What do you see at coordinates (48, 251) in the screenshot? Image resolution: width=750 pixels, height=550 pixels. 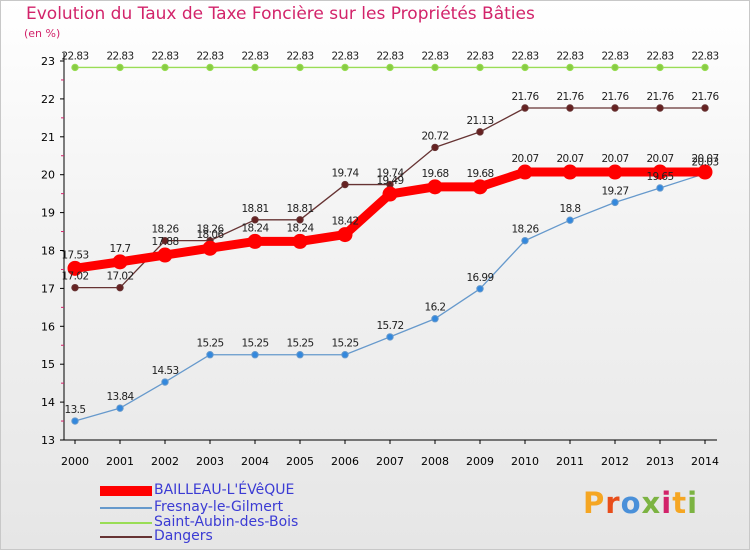 I see `y-tick-label: 18` at bounding box center [48, 251].